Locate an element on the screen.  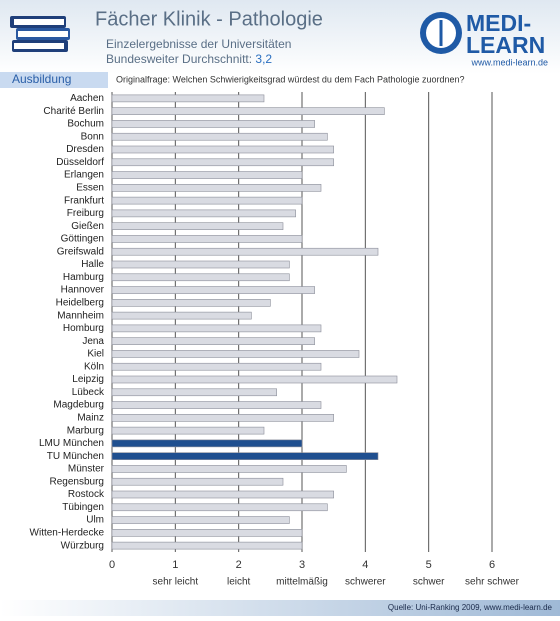
y-tick-label: Düsseldorf is located at coordinates (80, 162).